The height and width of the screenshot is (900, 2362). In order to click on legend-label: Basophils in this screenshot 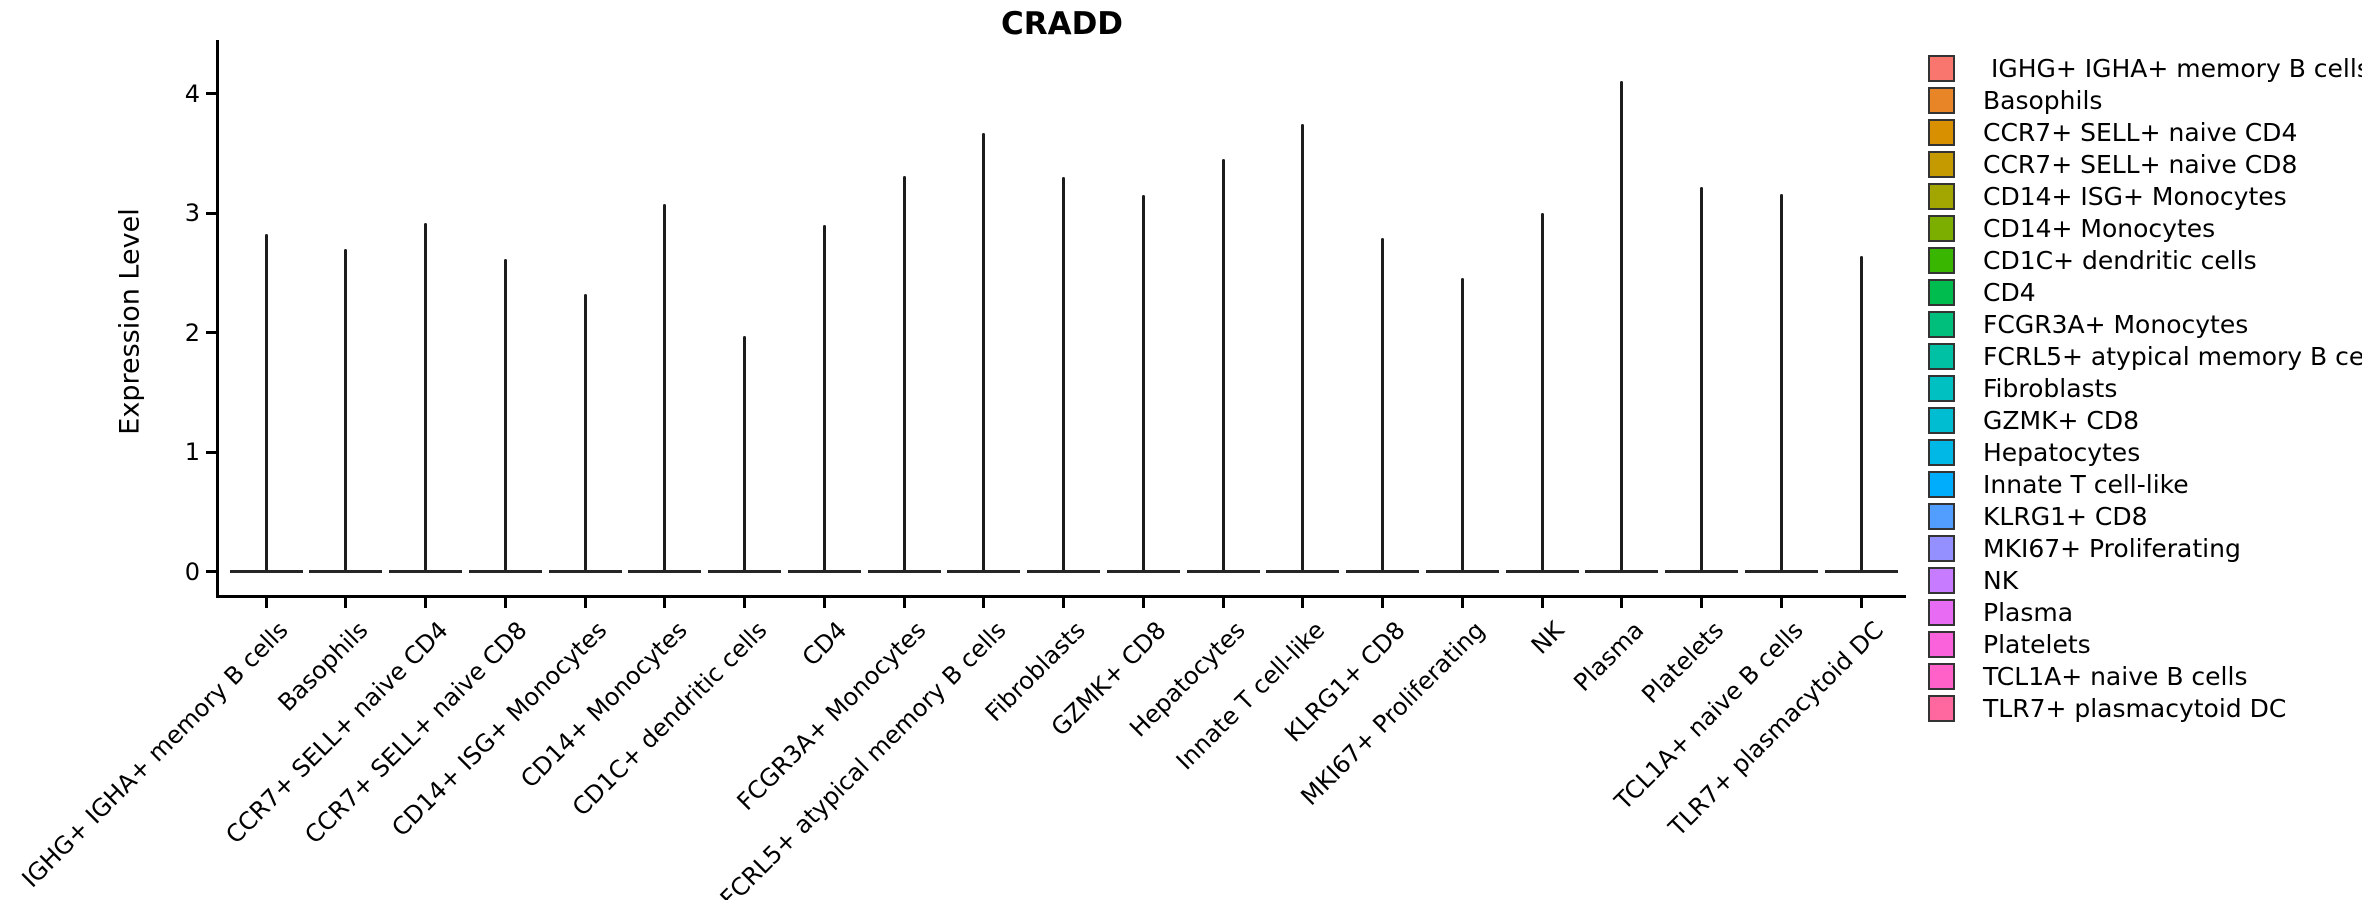, I will do `click(2043, 100)`.